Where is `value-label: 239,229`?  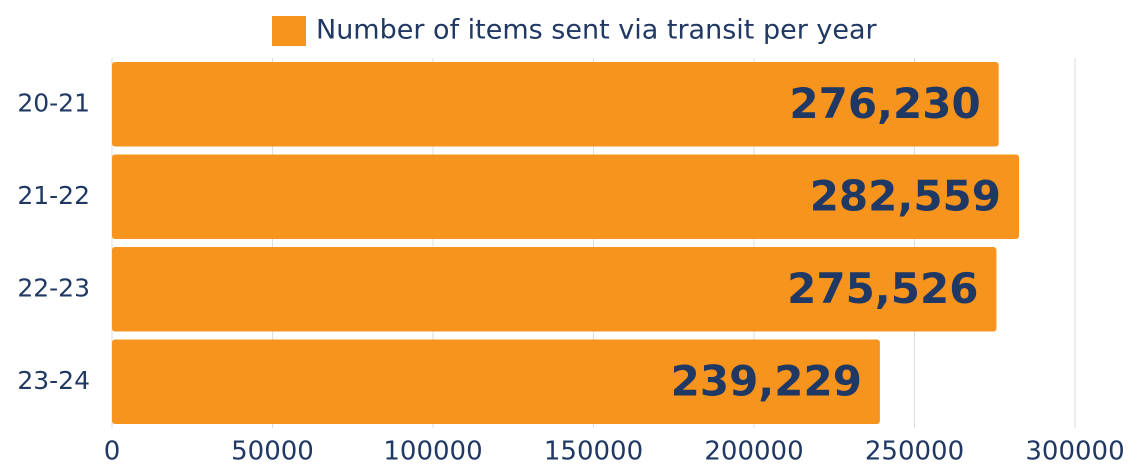
value-label: 239,229 is located at coordinates (766, 380).